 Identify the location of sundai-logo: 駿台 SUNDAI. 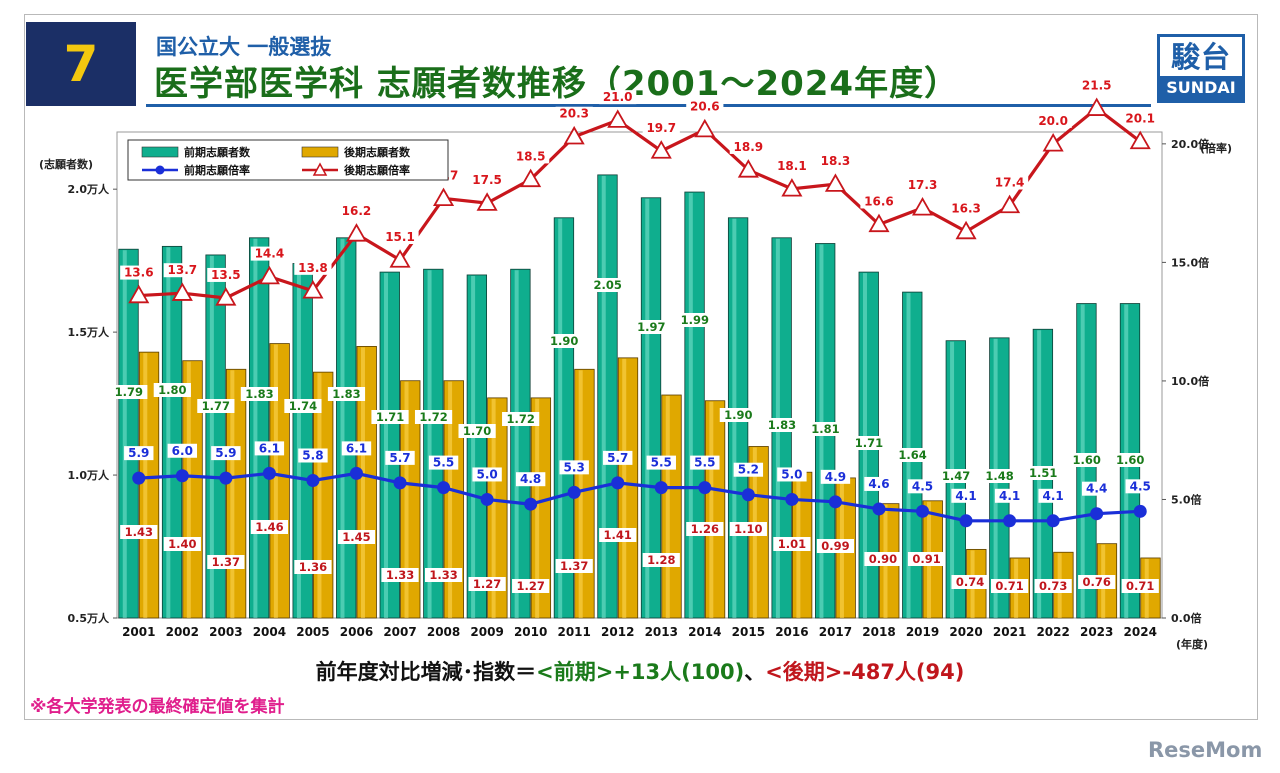
(1201, 68).